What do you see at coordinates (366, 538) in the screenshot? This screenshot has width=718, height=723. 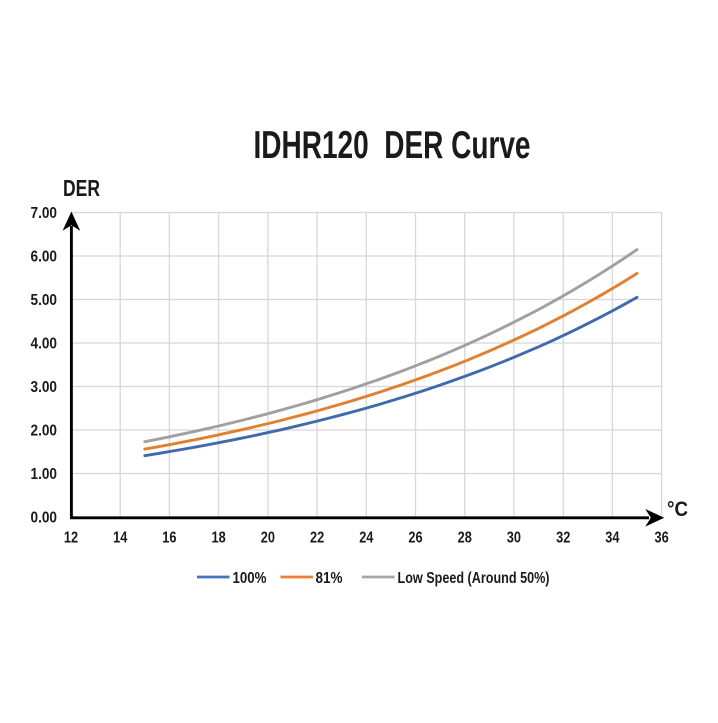 I see `svg-text: 24` at bounding box center [366, 538].